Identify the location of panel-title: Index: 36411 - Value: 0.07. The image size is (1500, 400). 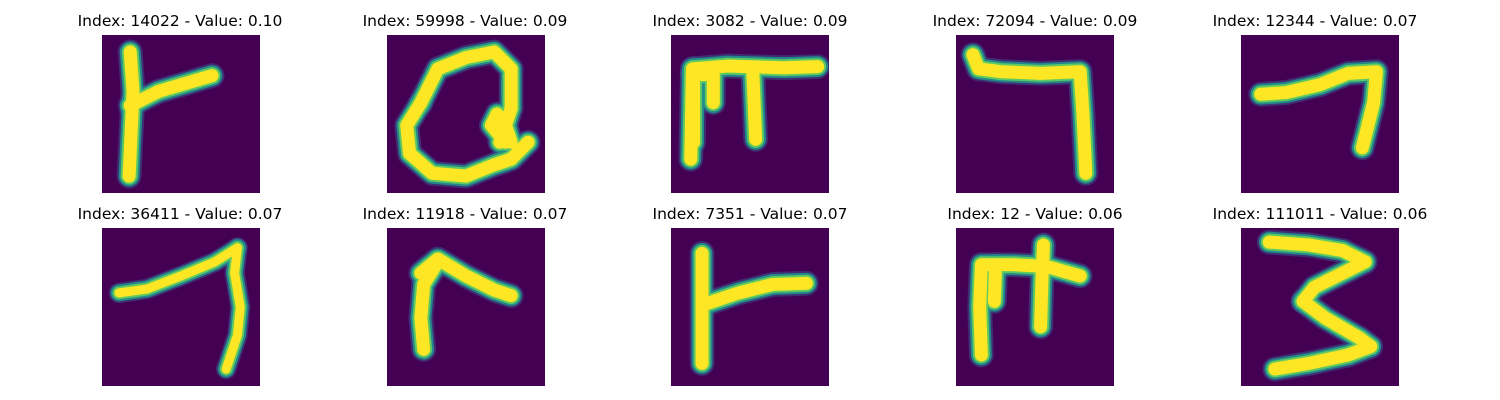
(180, 214).